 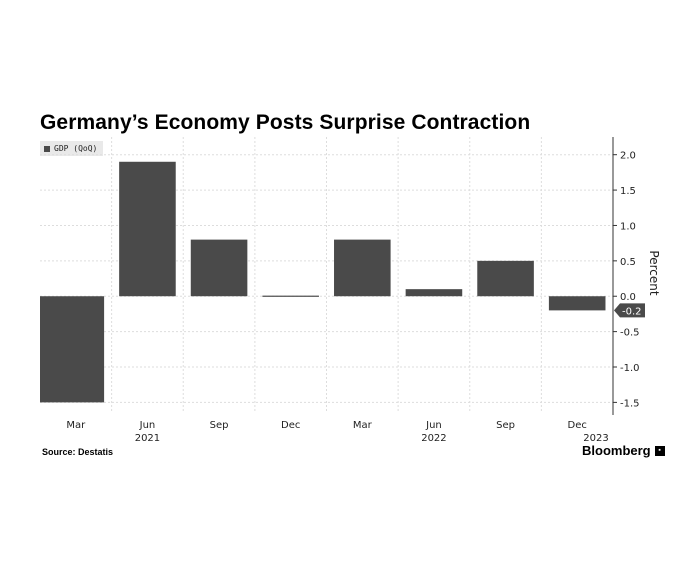 I want to click on last-value-label: -0.2, so click(x=632, y=311).